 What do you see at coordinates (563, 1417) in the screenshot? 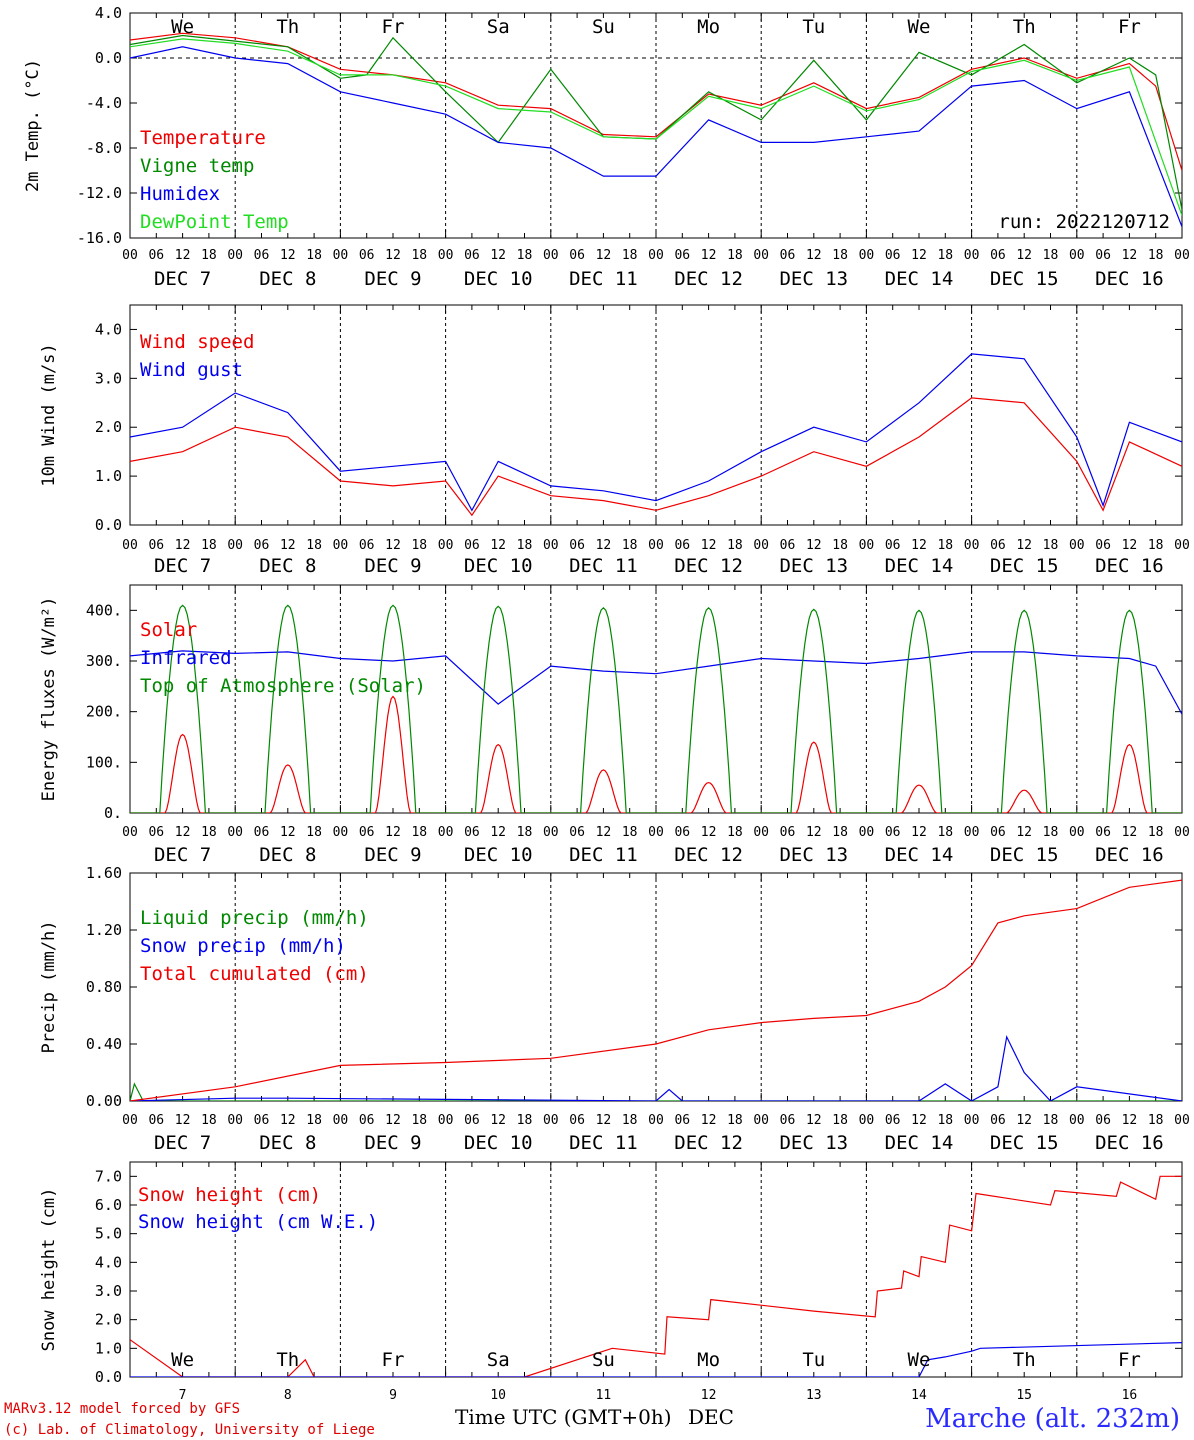
I see `x-axis-title: Time UTC (GMT+0h)` at bounding box center [563, 1417].